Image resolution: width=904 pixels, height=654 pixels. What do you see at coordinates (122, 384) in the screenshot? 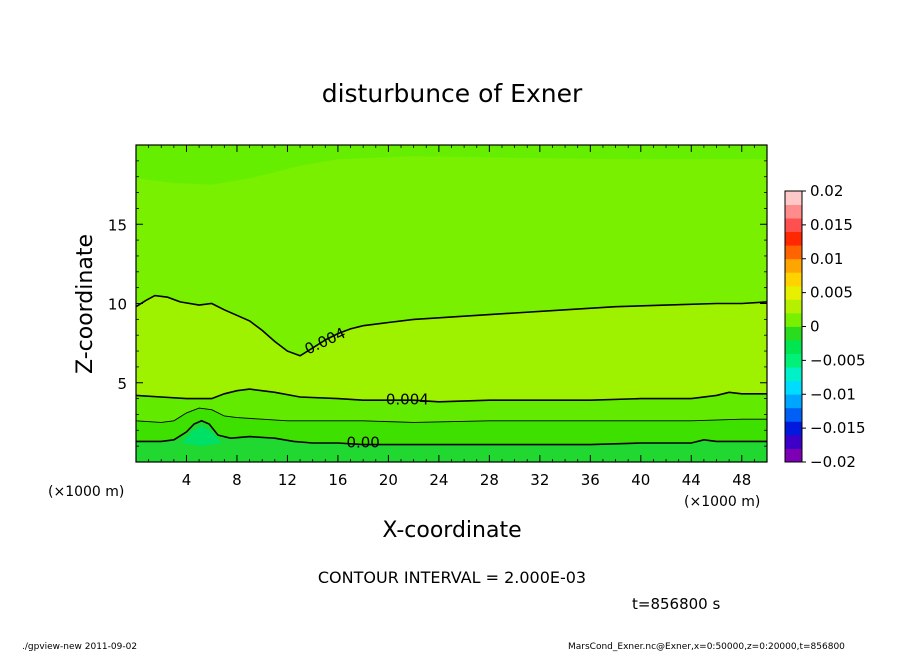
I see `y-tick-label: 5` at bounding box center [122, 384].